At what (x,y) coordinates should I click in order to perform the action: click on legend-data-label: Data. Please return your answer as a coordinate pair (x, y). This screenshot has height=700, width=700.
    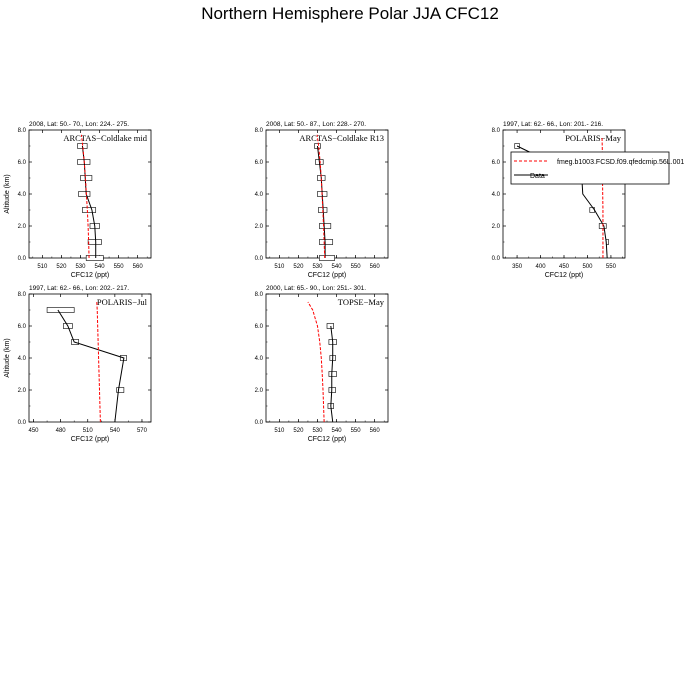
    Looking at the image, I should click on (537, 176).